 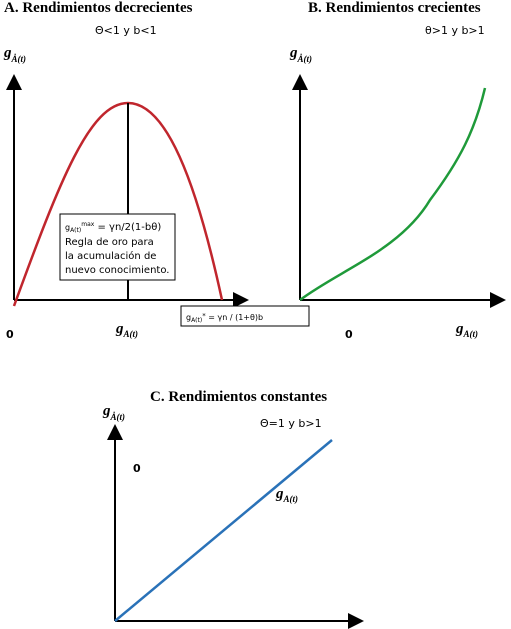 What do you see at coordinates (234, 317) in the screenshot?
I see `text-part: = γn / (1+θ)b` at bounding box center [234, 317].